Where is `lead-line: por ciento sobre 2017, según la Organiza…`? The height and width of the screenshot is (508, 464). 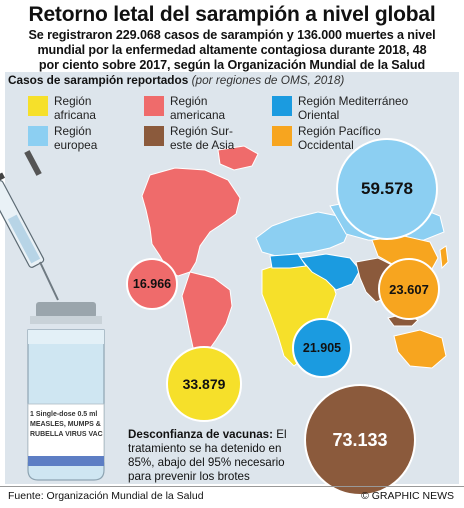 lead-line: por ciento sobre 2017, según la Organiza… is located at coordinates (232, 65).